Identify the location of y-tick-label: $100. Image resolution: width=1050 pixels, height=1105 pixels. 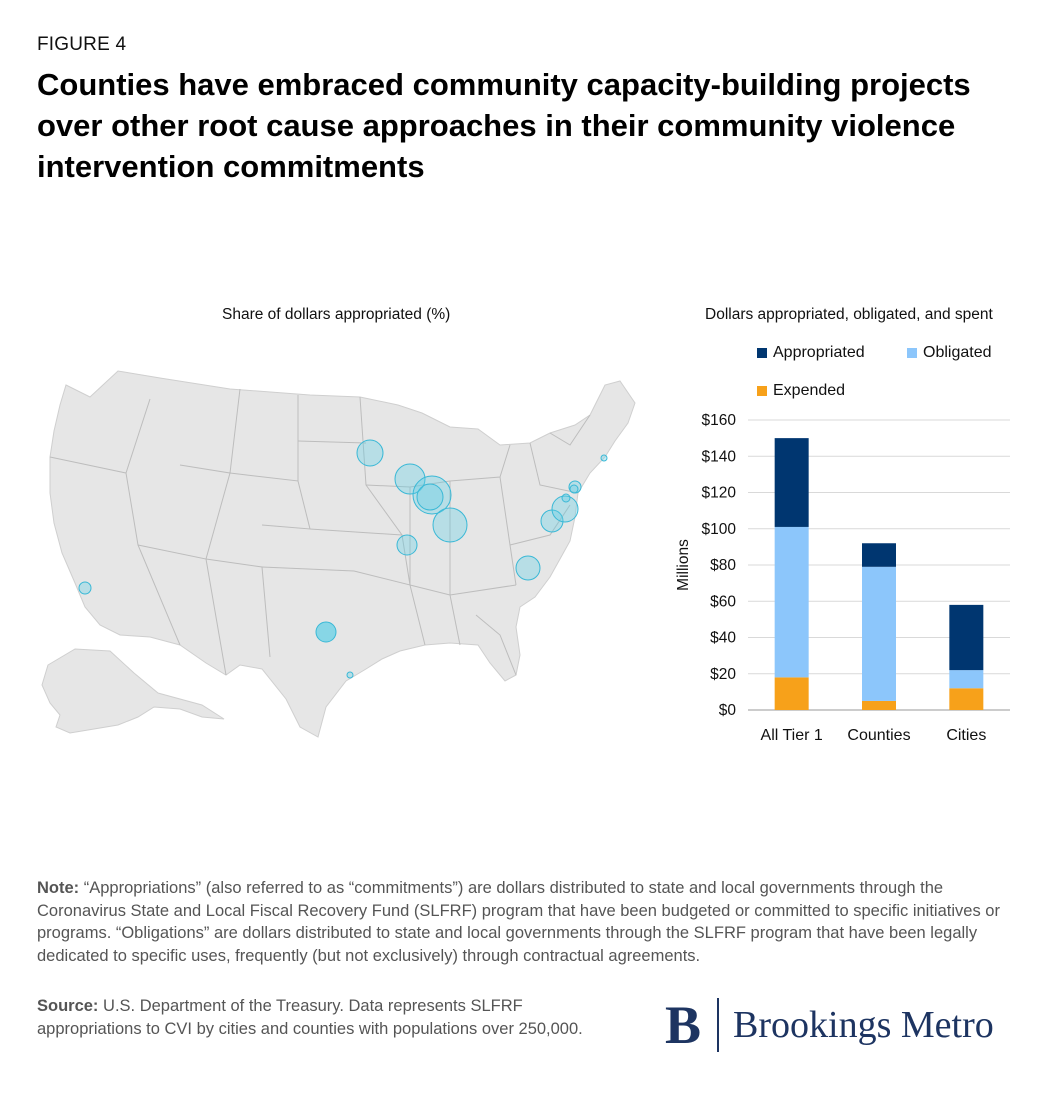
(719, 529).